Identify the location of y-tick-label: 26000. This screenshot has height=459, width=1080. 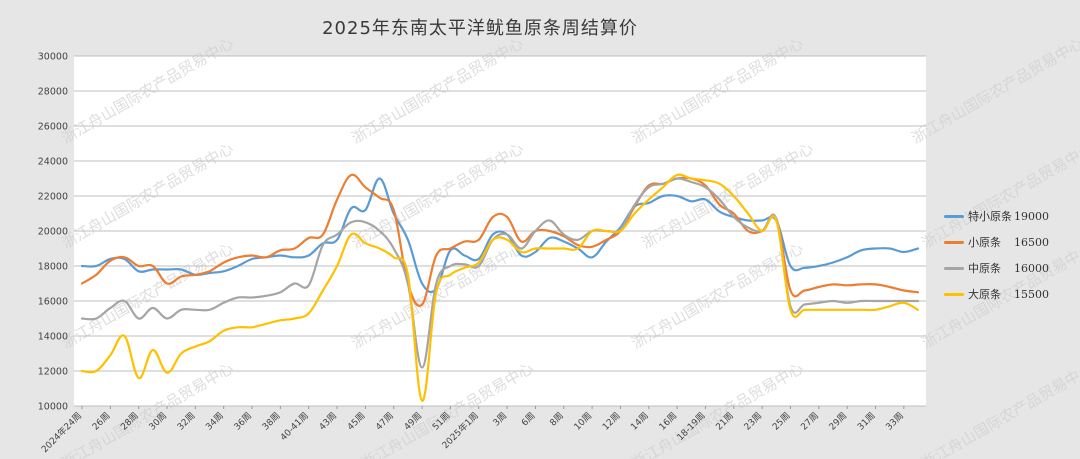
(53, 127).